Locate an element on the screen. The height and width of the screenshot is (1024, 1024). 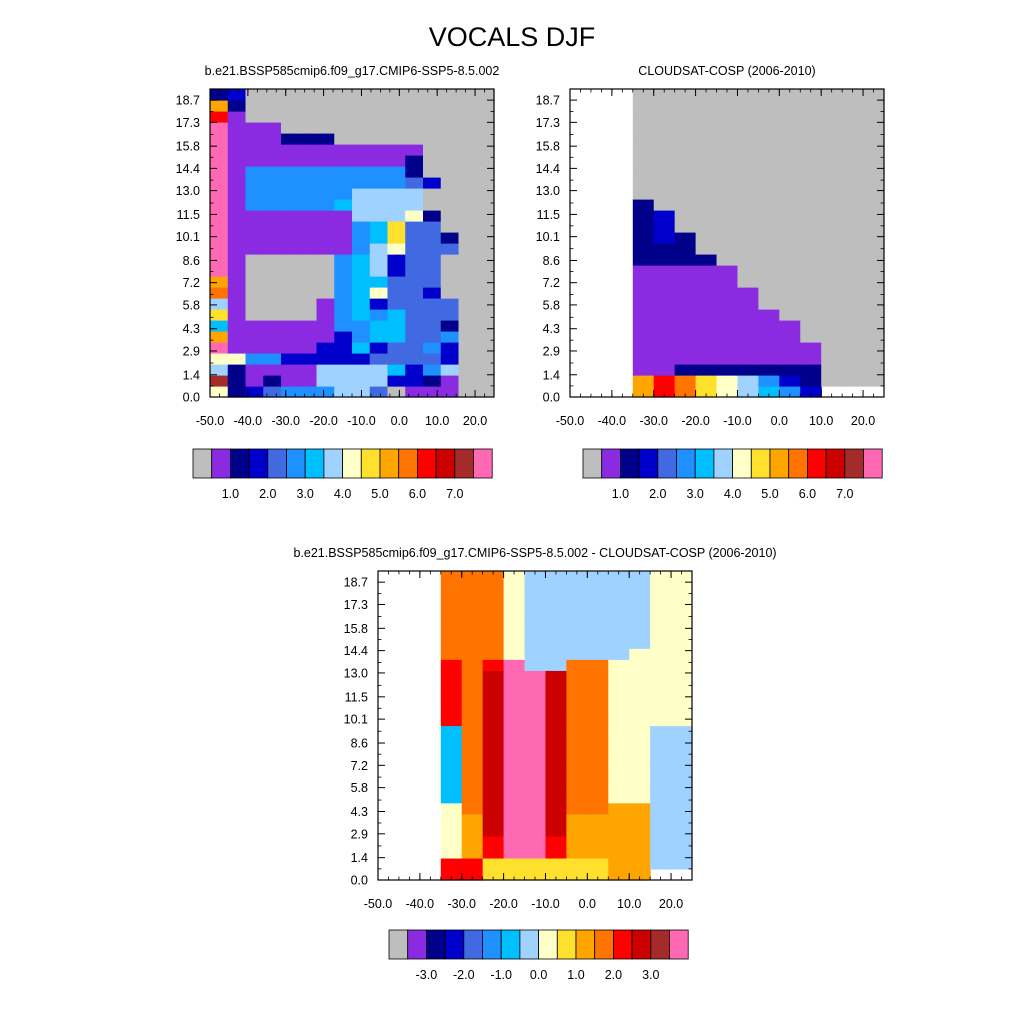
y-tick-label: 0.0 is located at coordinates (359, 881).